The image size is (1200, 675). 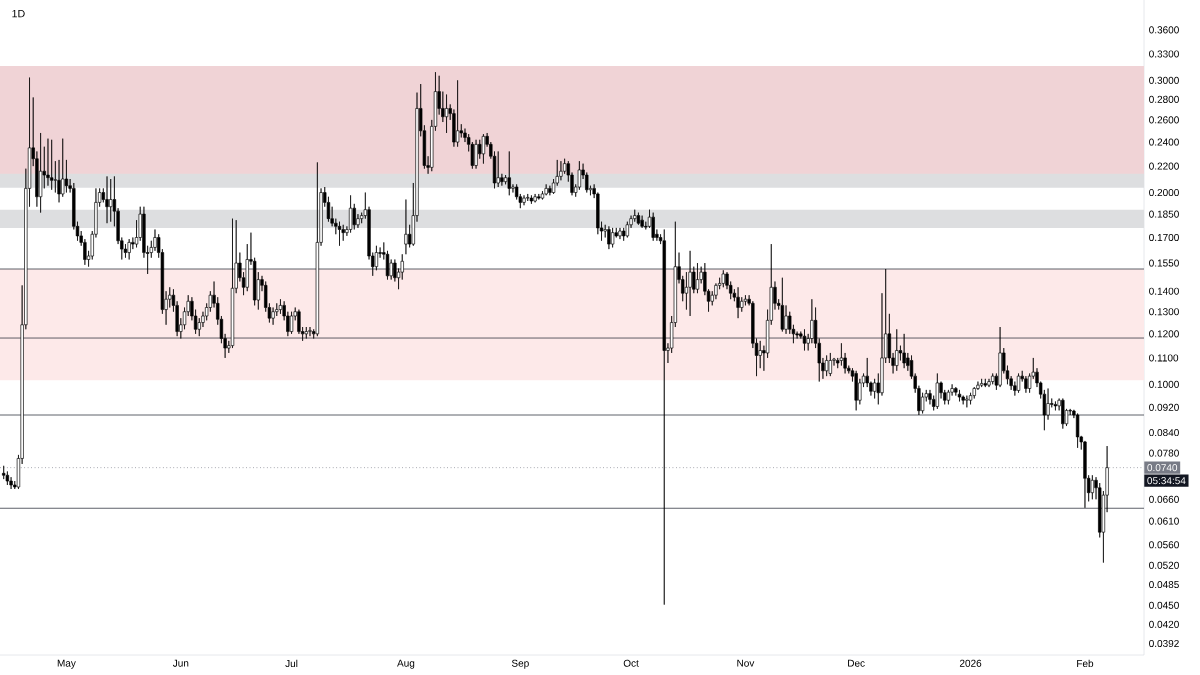 I want to click on y-tick-label: 0.2000, so click(x=1164, y=192).